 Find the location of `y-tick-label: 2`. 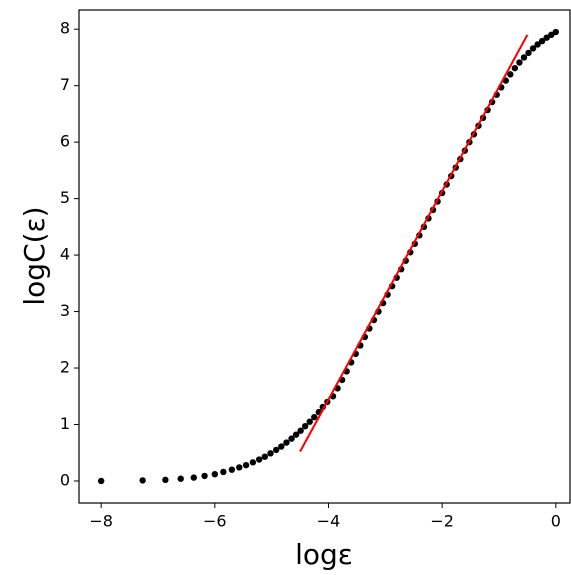

y-tick-label: 2 is located at coordinates (65, 367).